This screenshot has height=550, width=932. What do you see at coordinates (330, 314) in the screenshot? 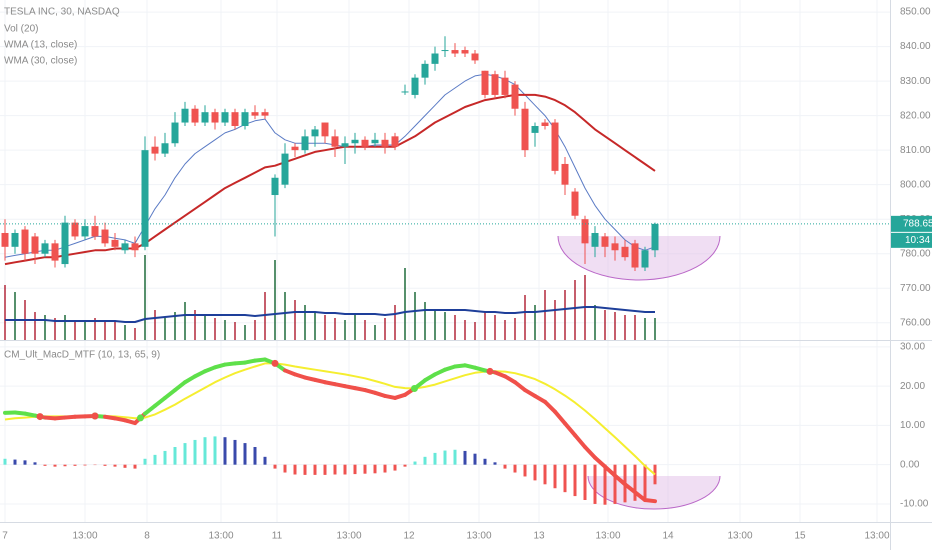
I see `line-series` at bounding box center [330, 314].